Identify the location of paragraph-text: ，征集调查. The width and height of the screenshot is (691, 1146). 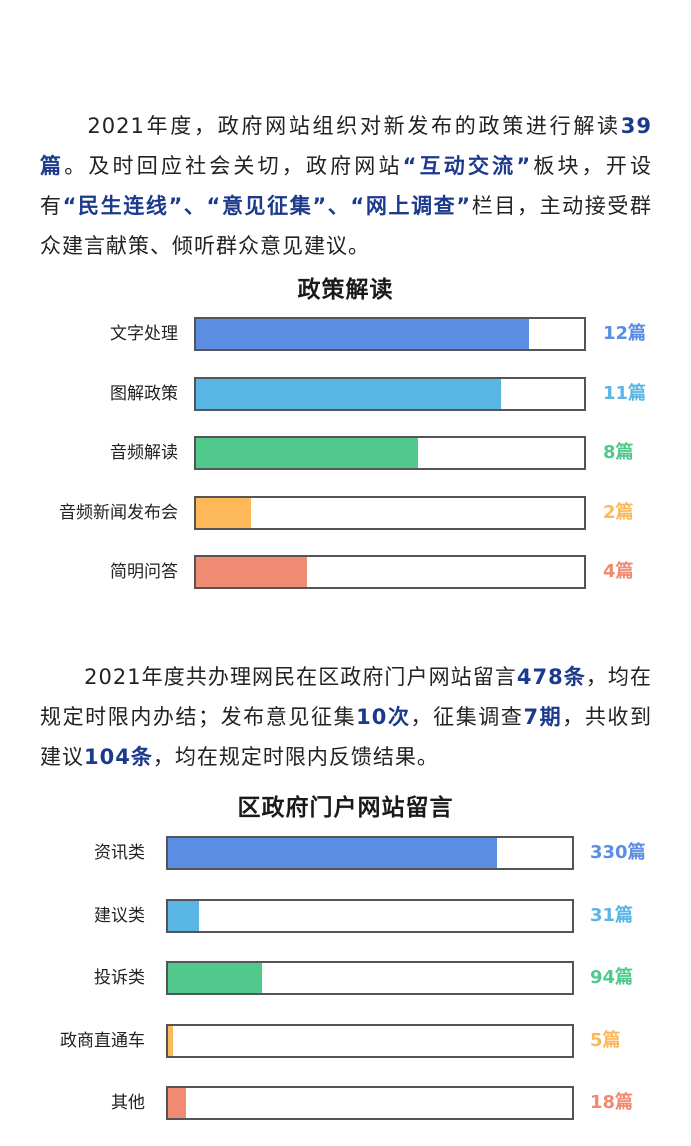
(467, 717).